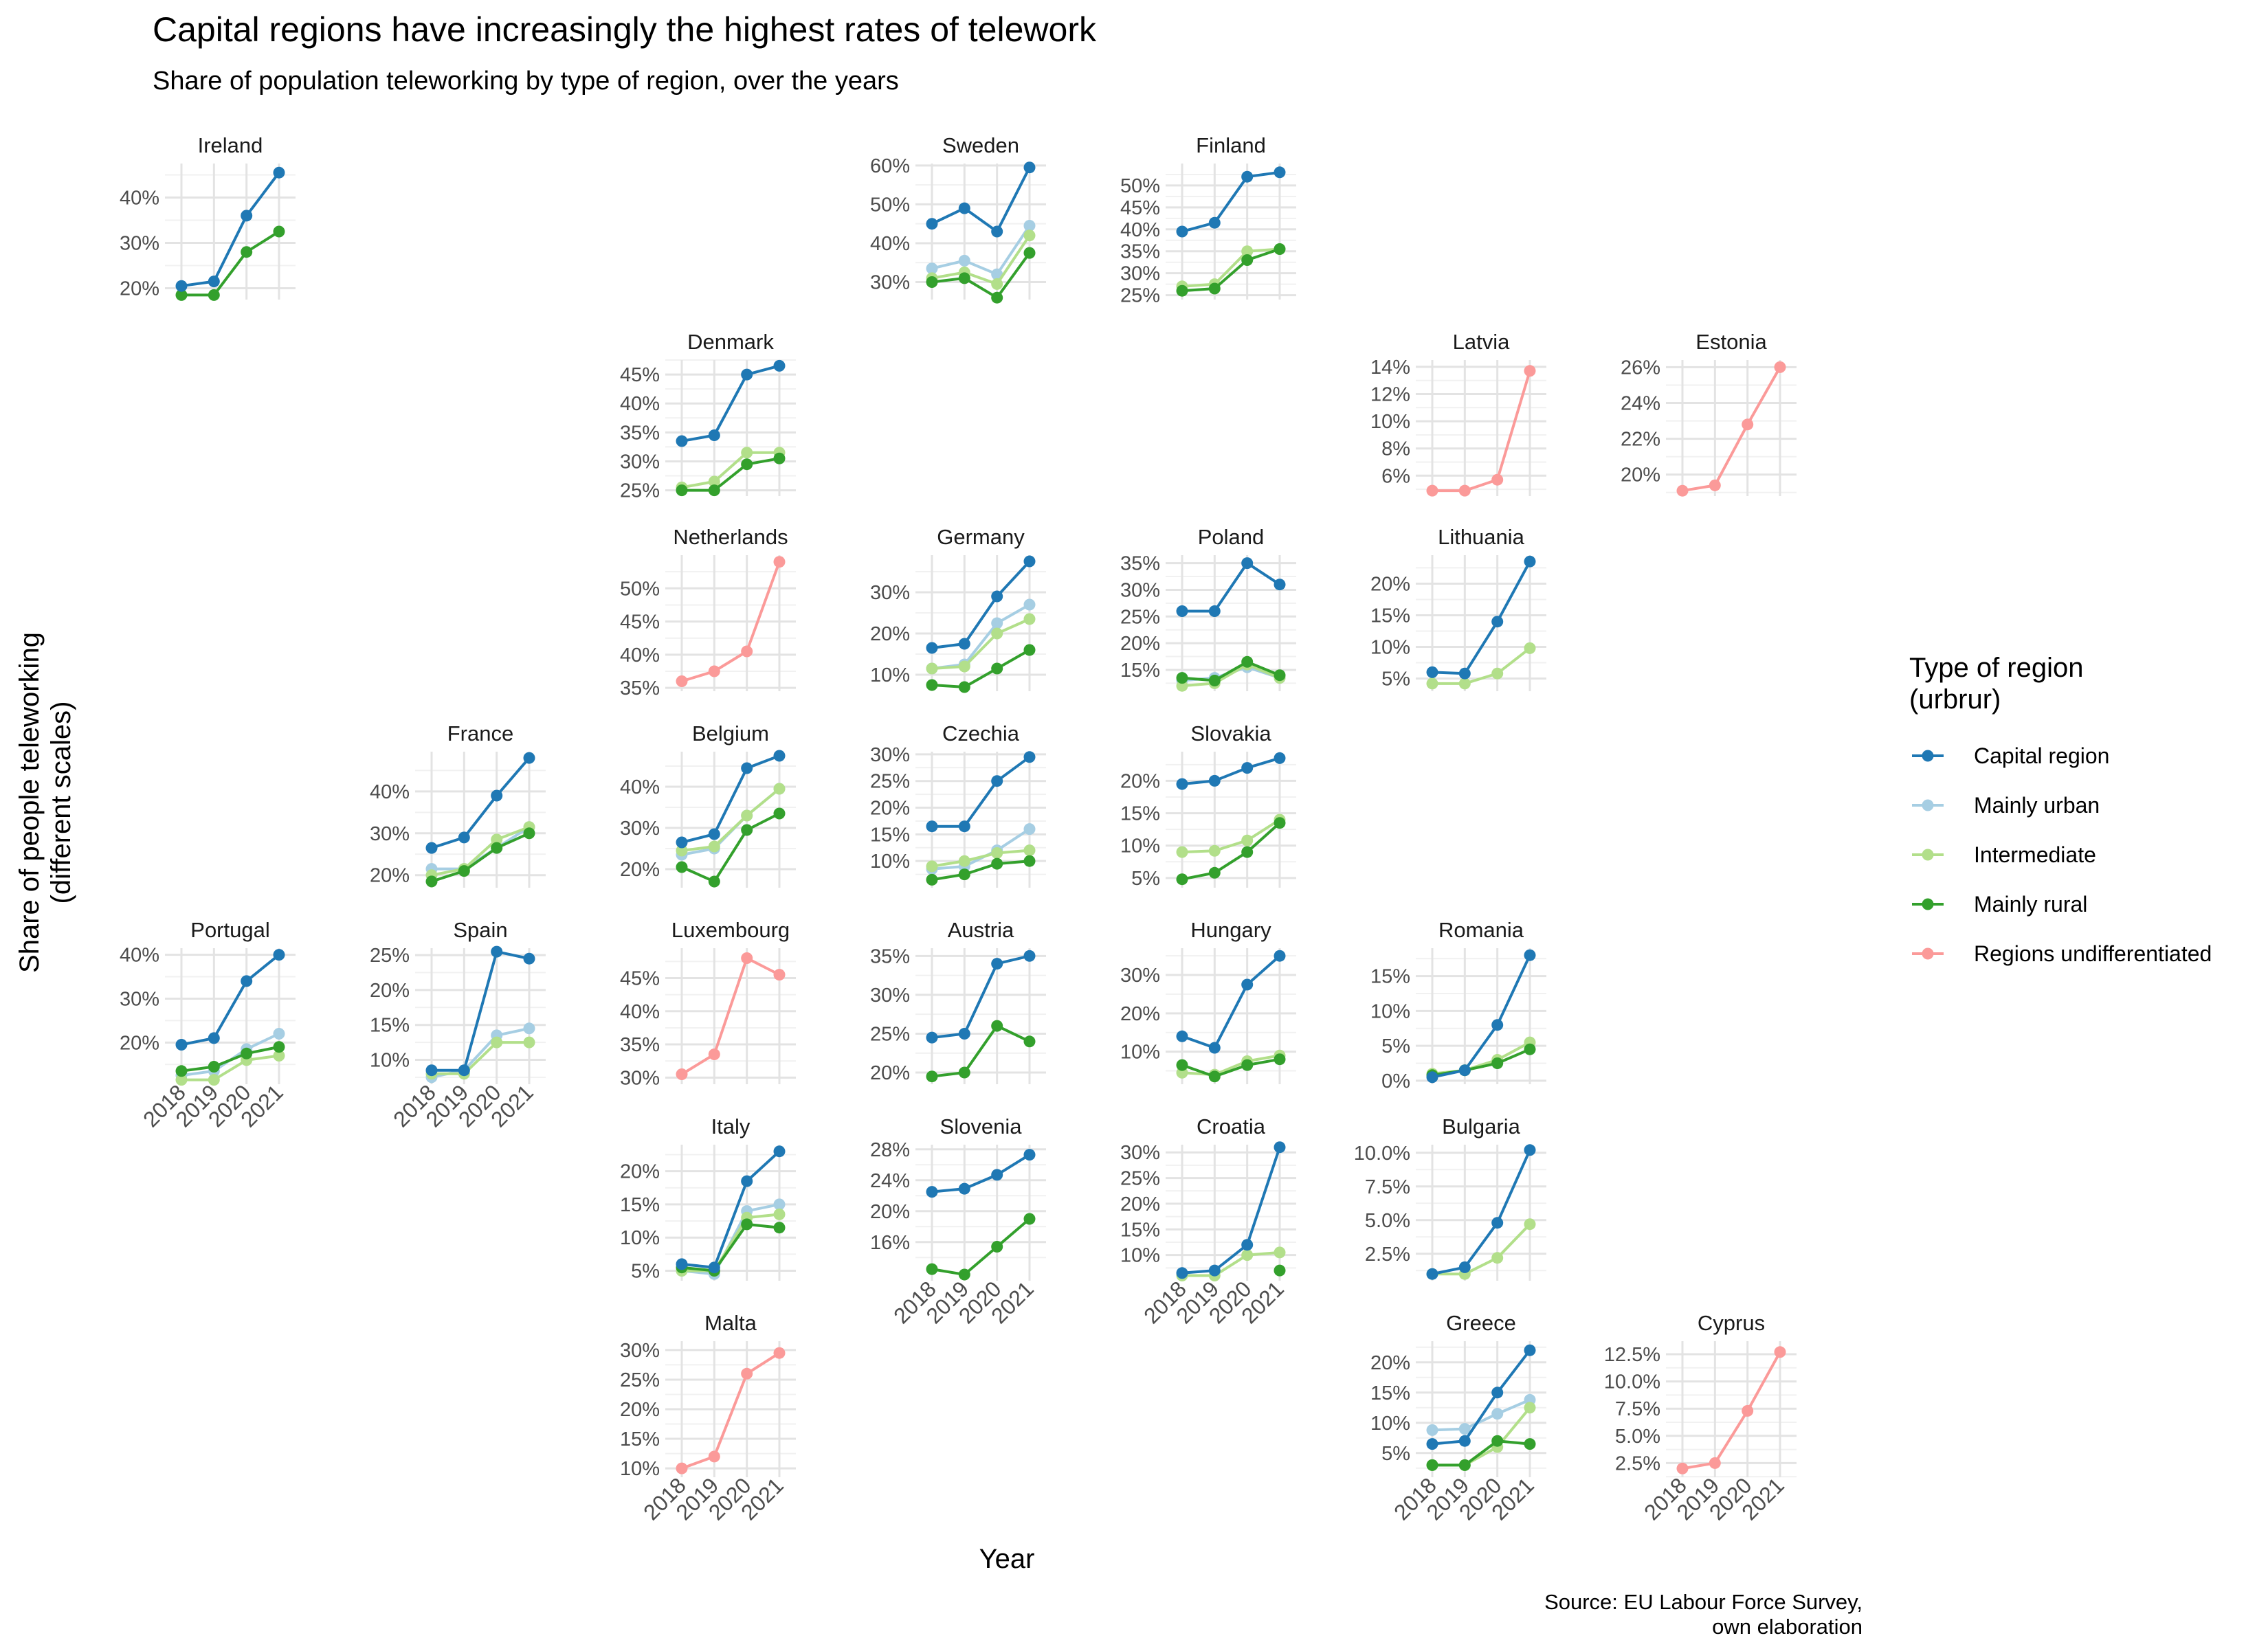 The width and height of the screenshot is (2268, 1649). Describe the element at coordinates (480, 1011) in the screenshot. I see `series-capital-spain` at that location.